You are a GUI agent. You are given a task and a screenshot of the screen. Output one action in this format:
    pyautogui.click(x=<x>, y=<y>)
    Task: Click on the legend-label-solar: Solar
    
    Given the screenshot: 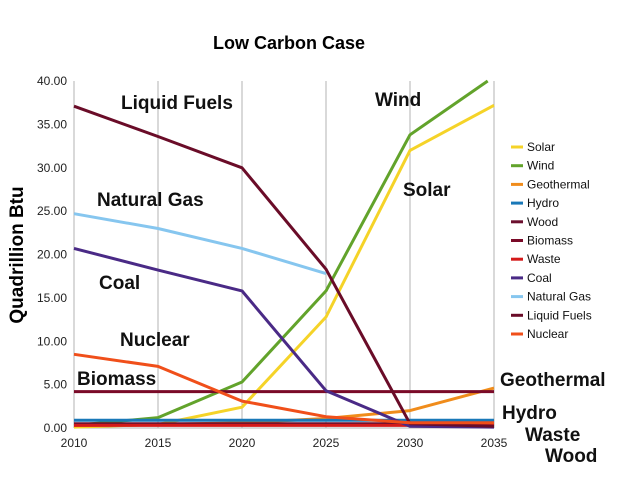 What is the action you would take?
    pyautogui.click(x=541, y=147)
    